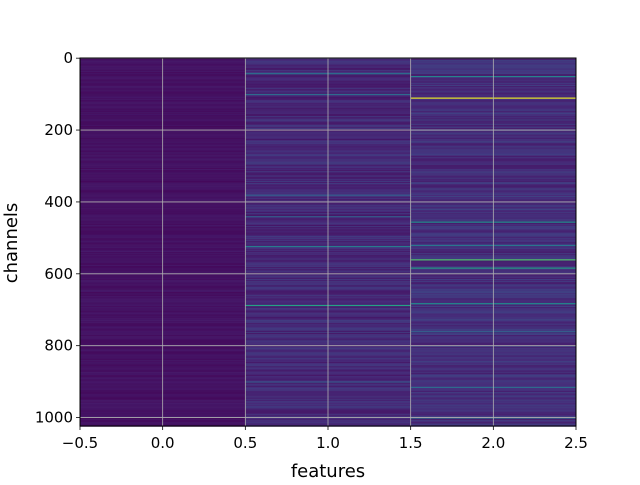 The height and width of the screenshot is (485, 640). Describe the element at coordinates (68, 58) in the screenshot. I see `y-tick-label: 0` at that location.